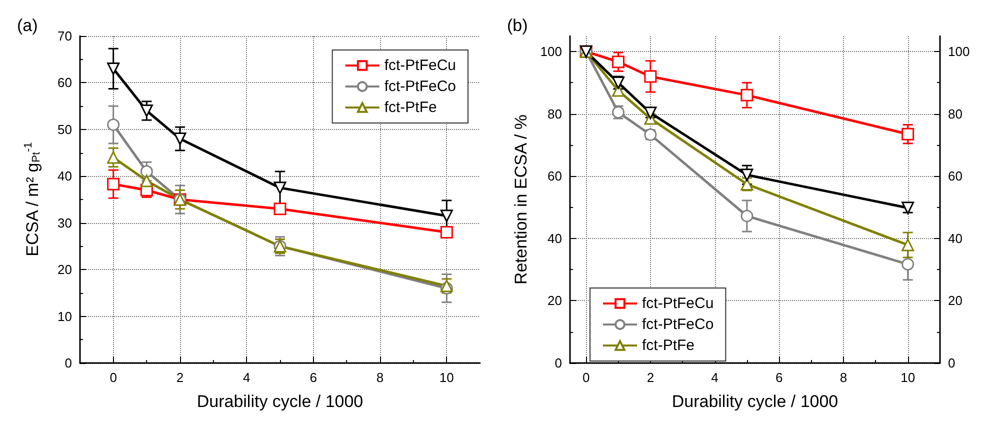 The height and width of the screenshot is (431, 1000). I want to click on y-tick-label: 30, so click(65, 222).